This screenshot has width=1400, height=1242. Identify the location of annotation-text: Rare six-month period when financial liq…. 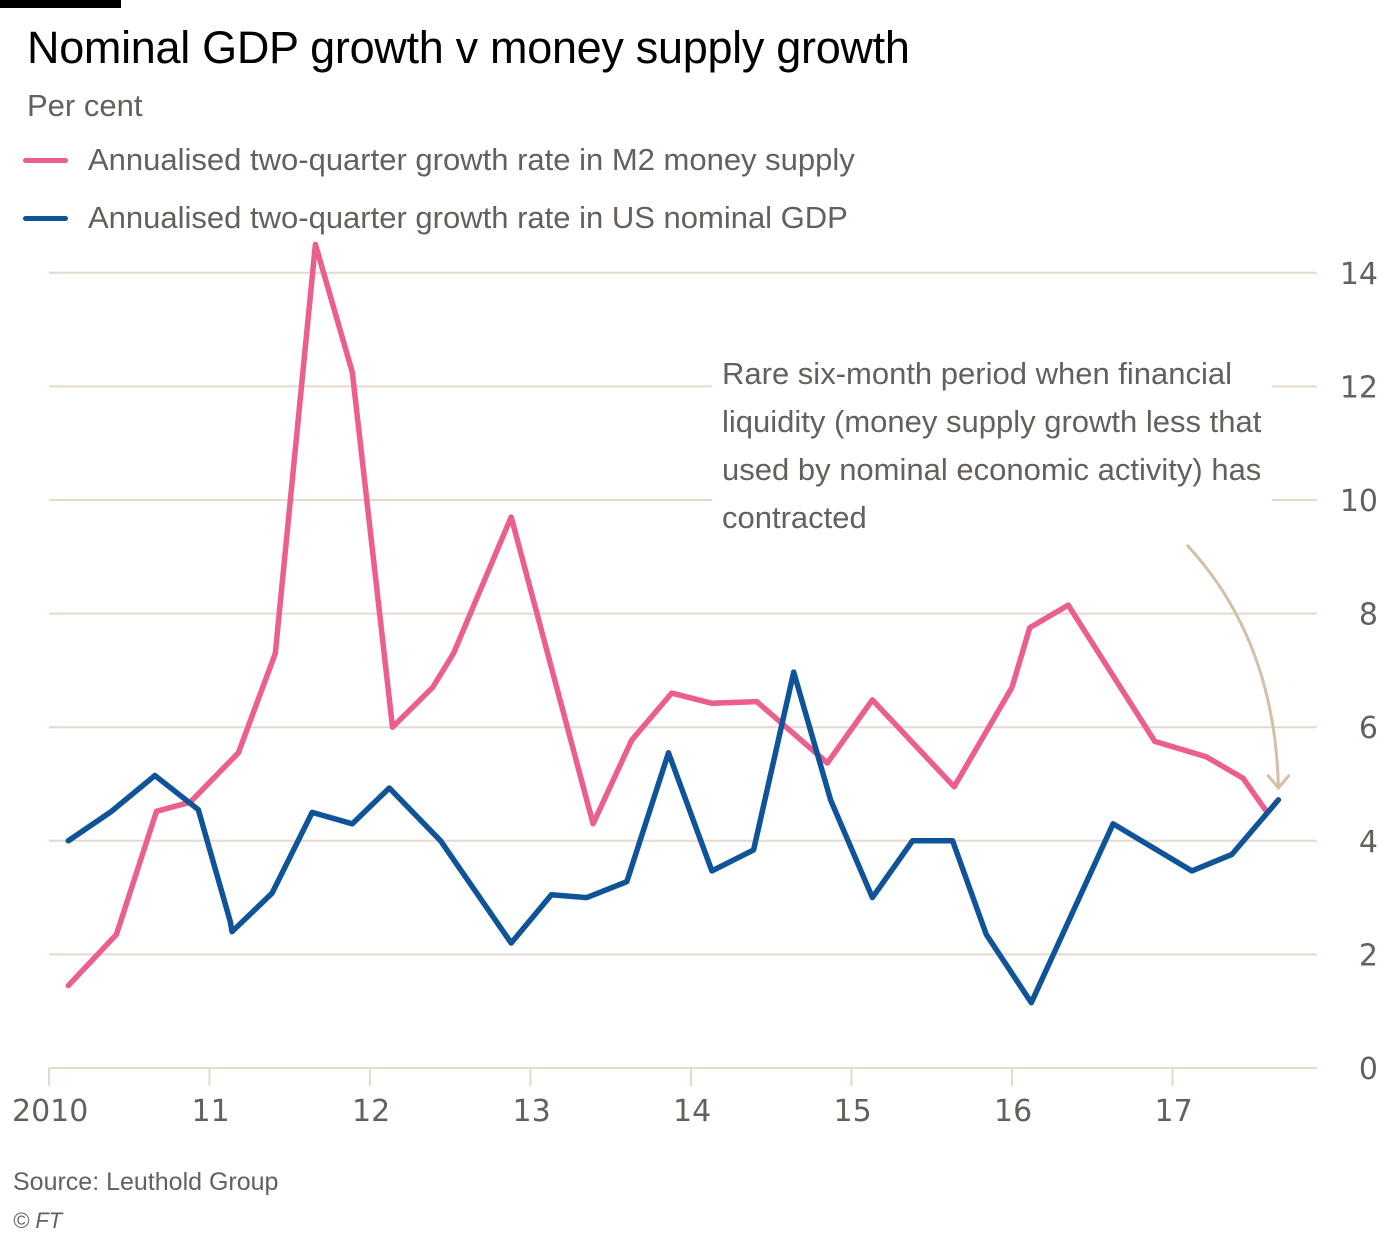
(992, 446).